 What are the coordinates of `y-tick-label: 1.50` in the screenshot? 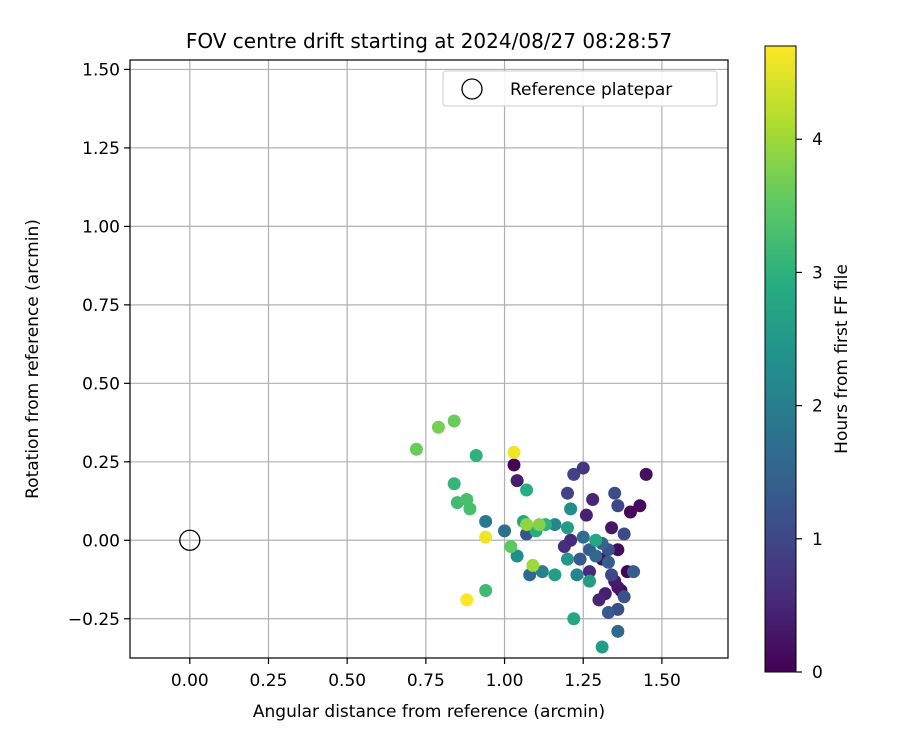 It's located at (101, 70).